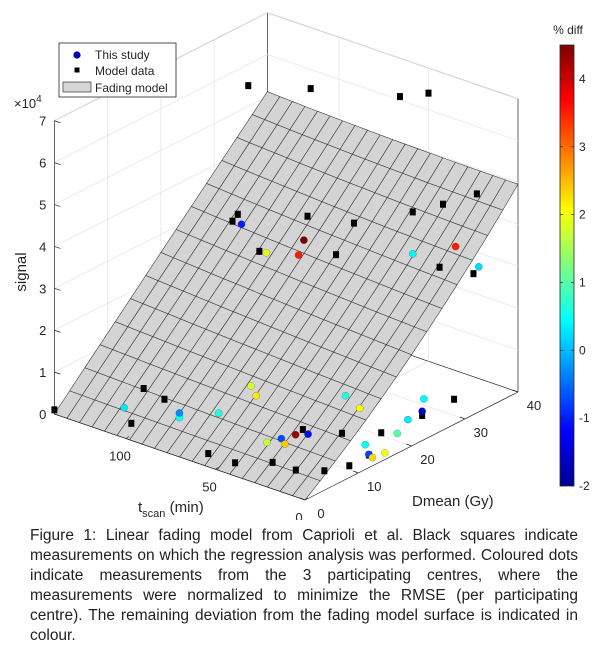 The image size is (600, 646). I want to click on colorbar-tick-label: 3, so click(582, 147).